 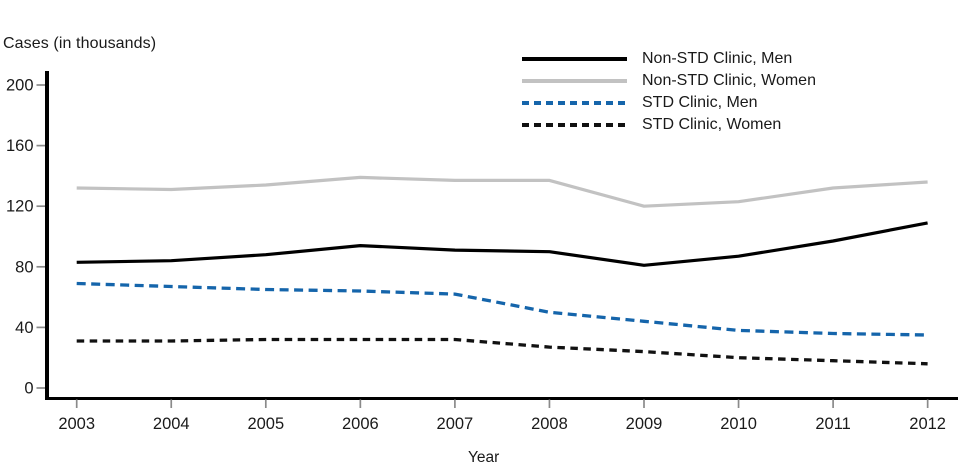 I want to click on legend-item-non-std-clinic-women: Non-STD Clinic, Women, so click(x=669, y=81).